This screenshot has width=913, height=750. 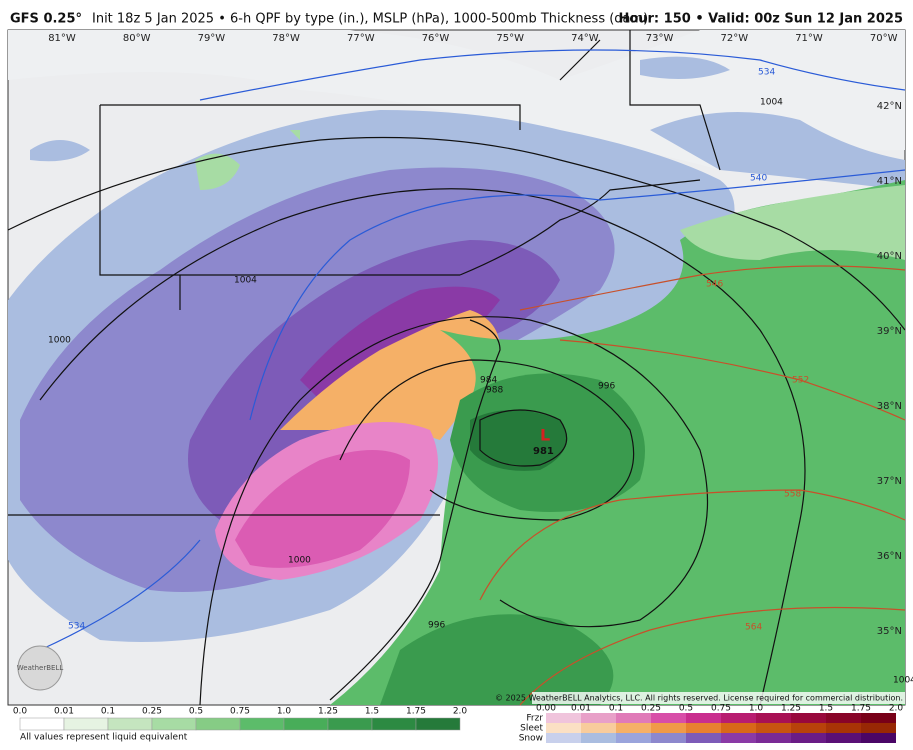 I want to click on latitude-label: 35°N, so click(x=889, y=631).